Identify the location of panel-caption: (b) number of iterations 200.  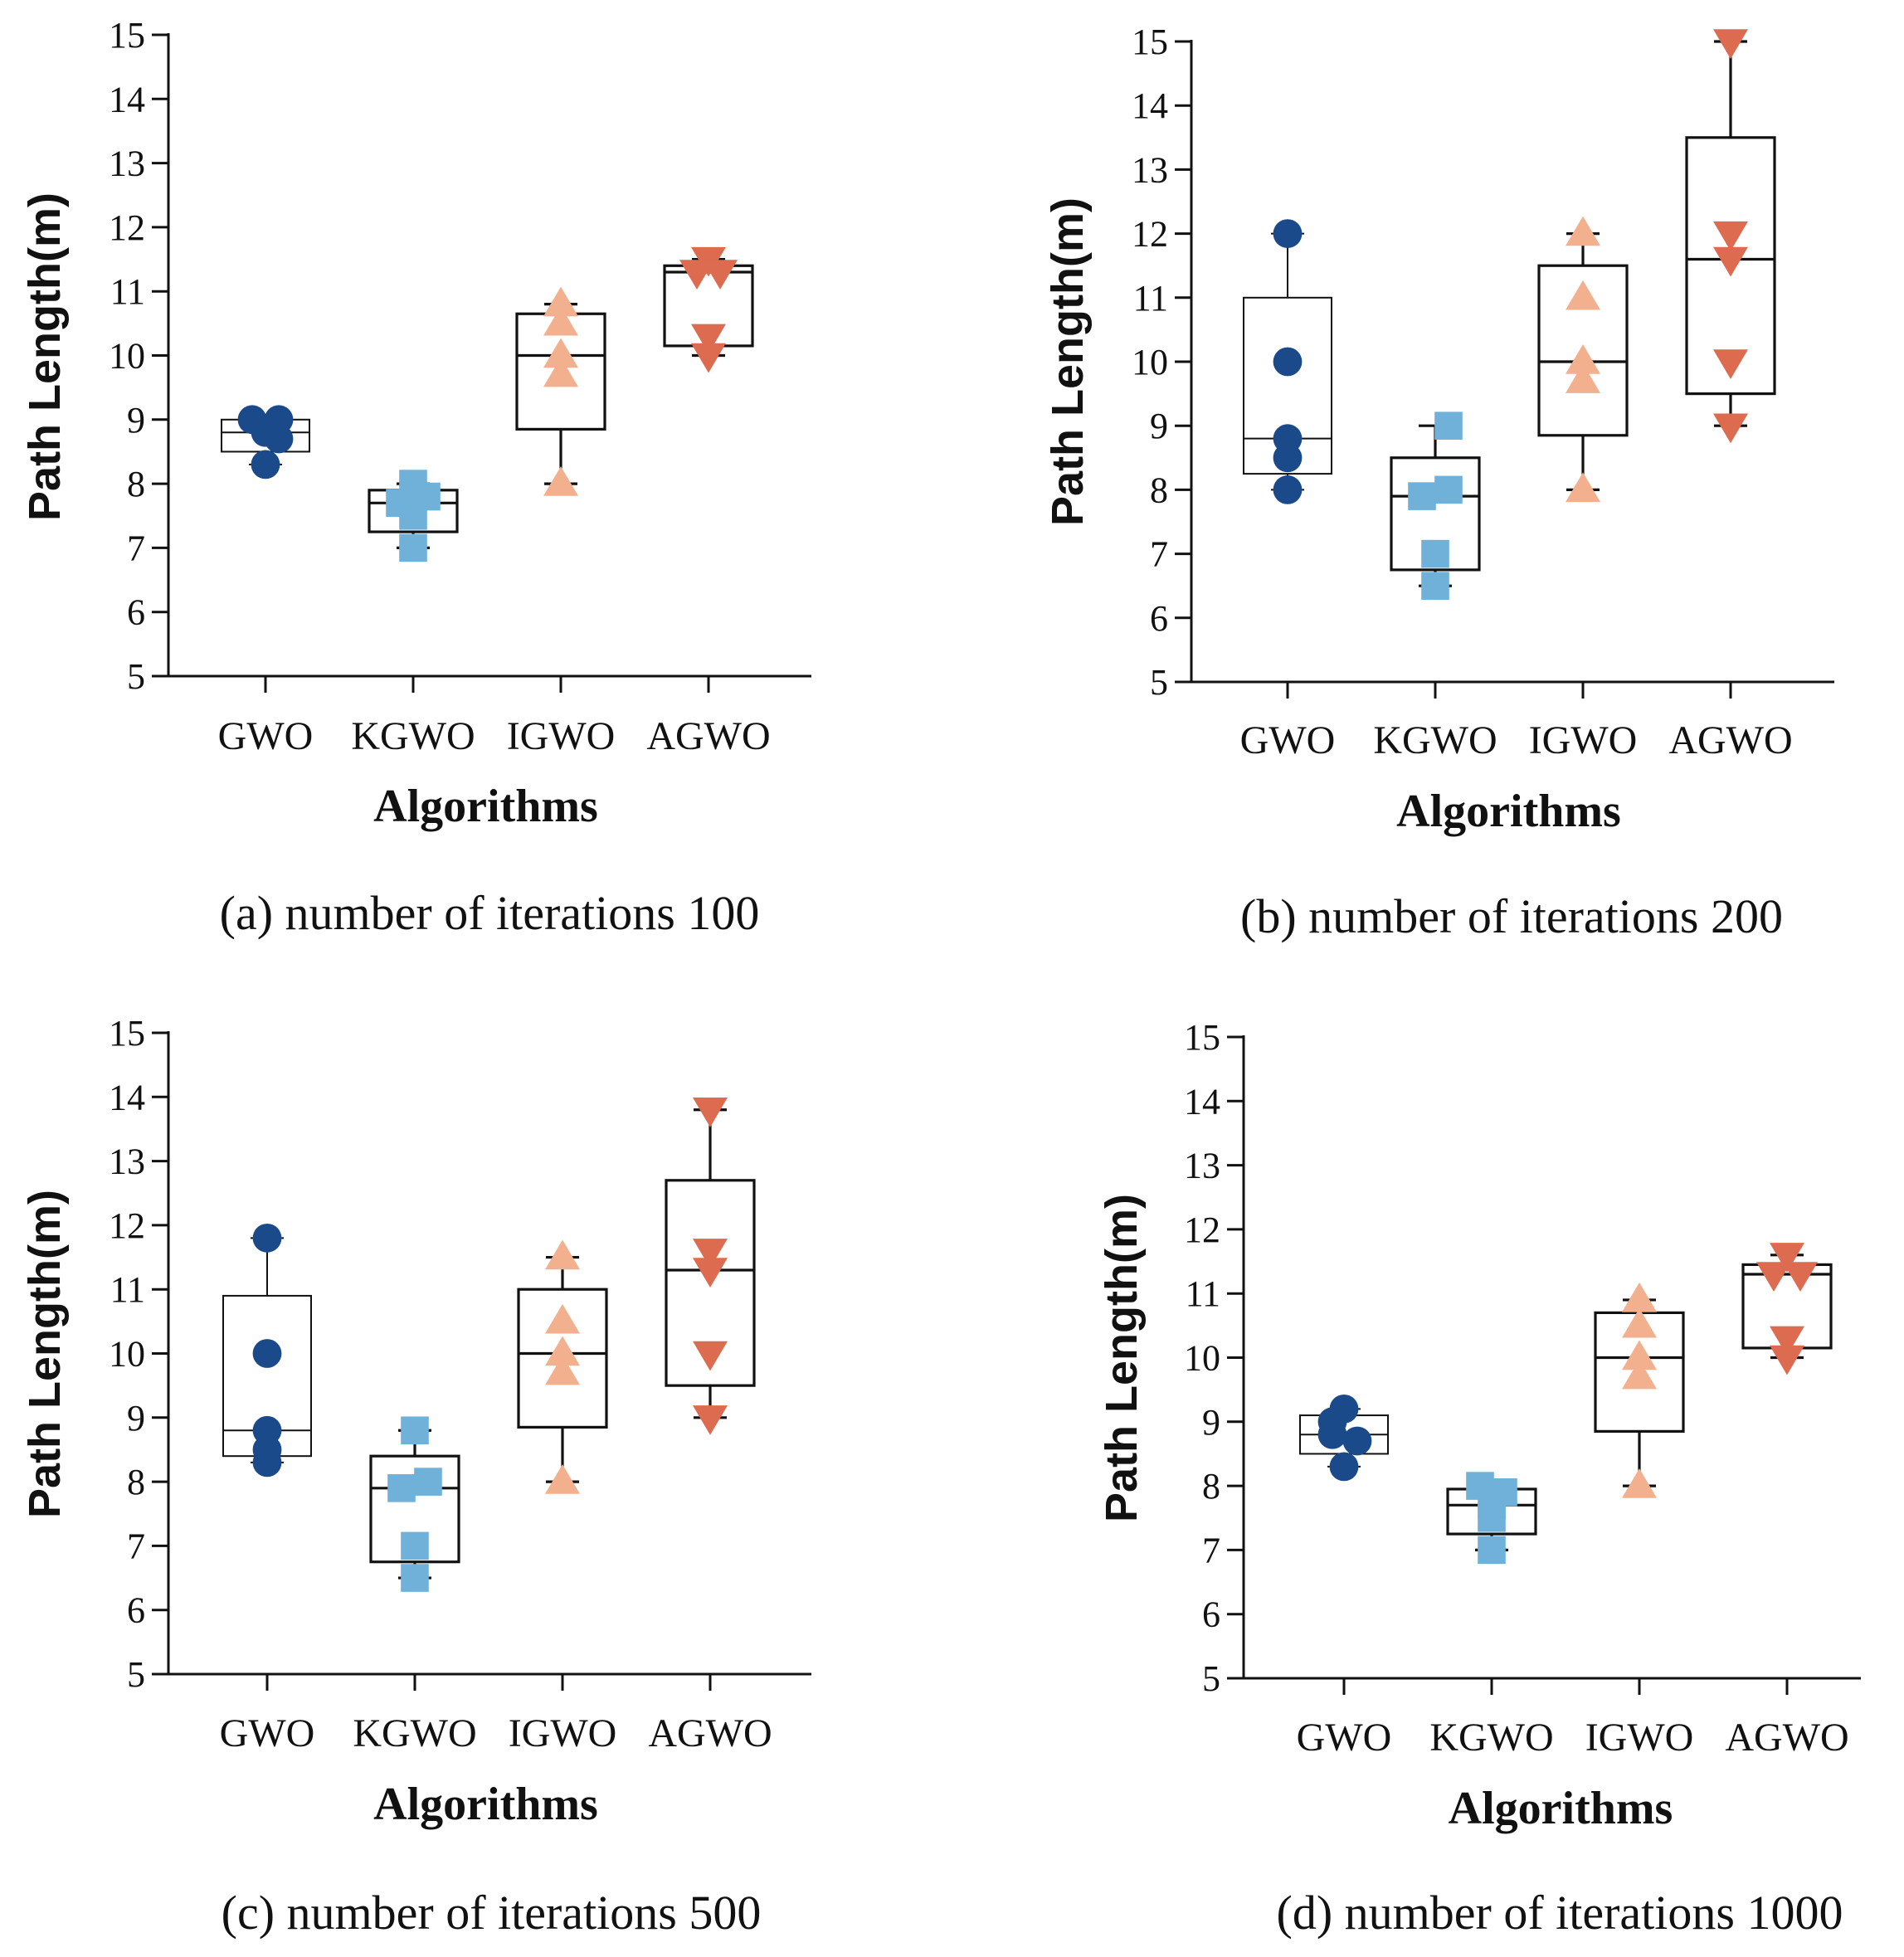
(1511, 916).